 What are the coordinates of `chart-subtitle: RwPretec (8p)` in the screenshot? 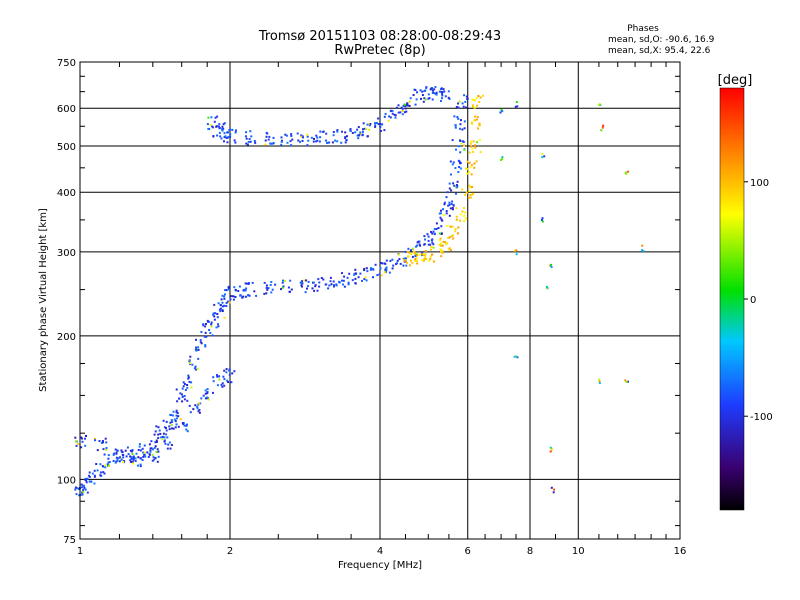 It's located at (379, 50).